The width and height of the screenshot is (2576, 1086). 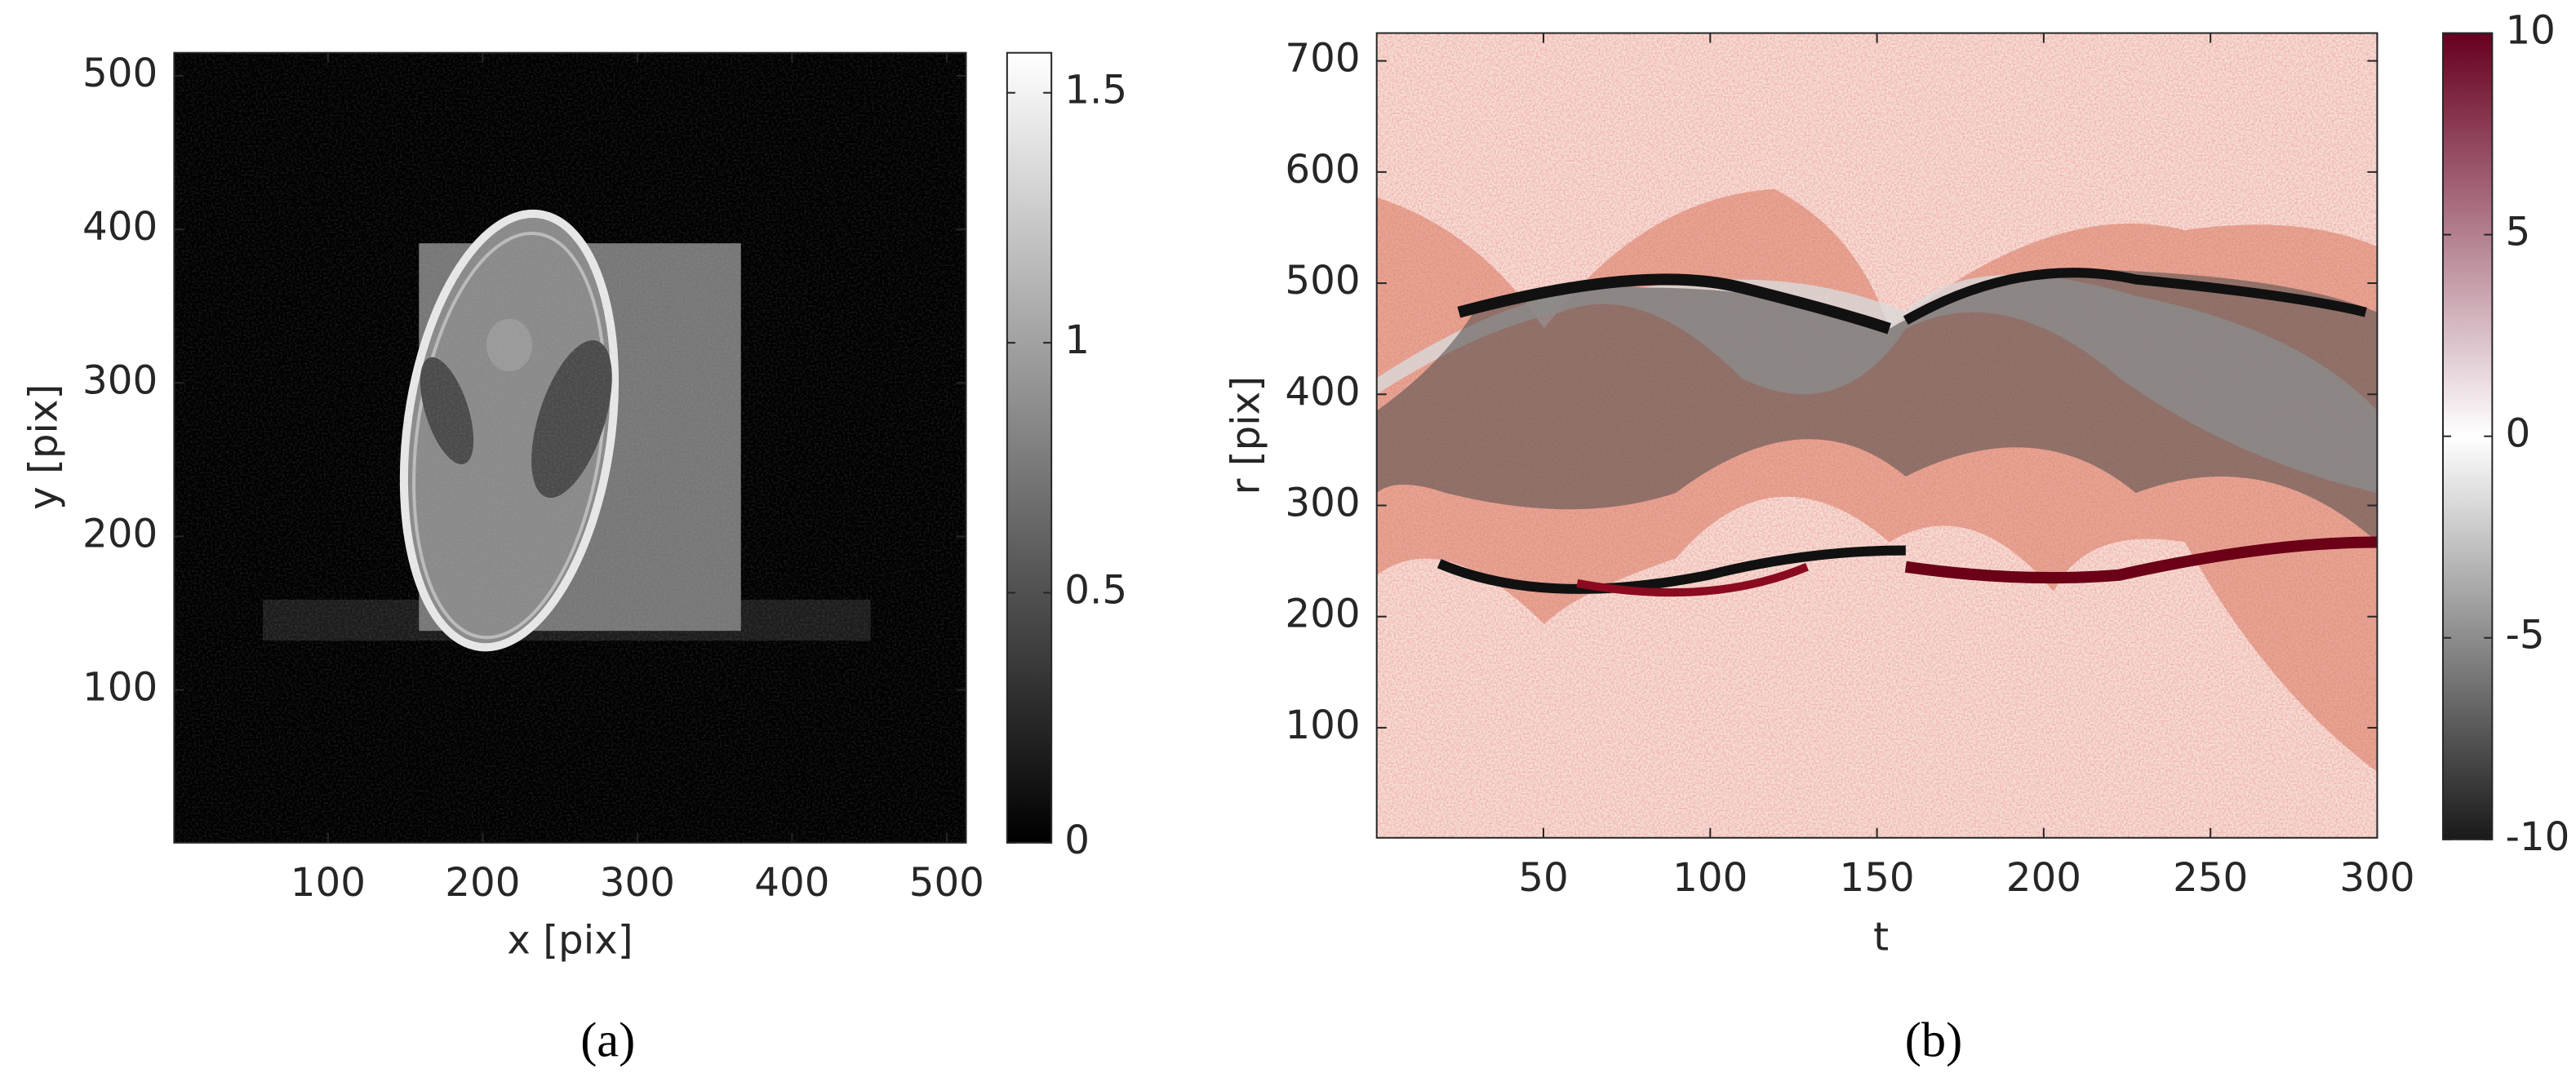 What do you see at coordinates (1933, 1040) in the screenshot?
I see `caption: (b)` at bounding box center [1933, 1040].